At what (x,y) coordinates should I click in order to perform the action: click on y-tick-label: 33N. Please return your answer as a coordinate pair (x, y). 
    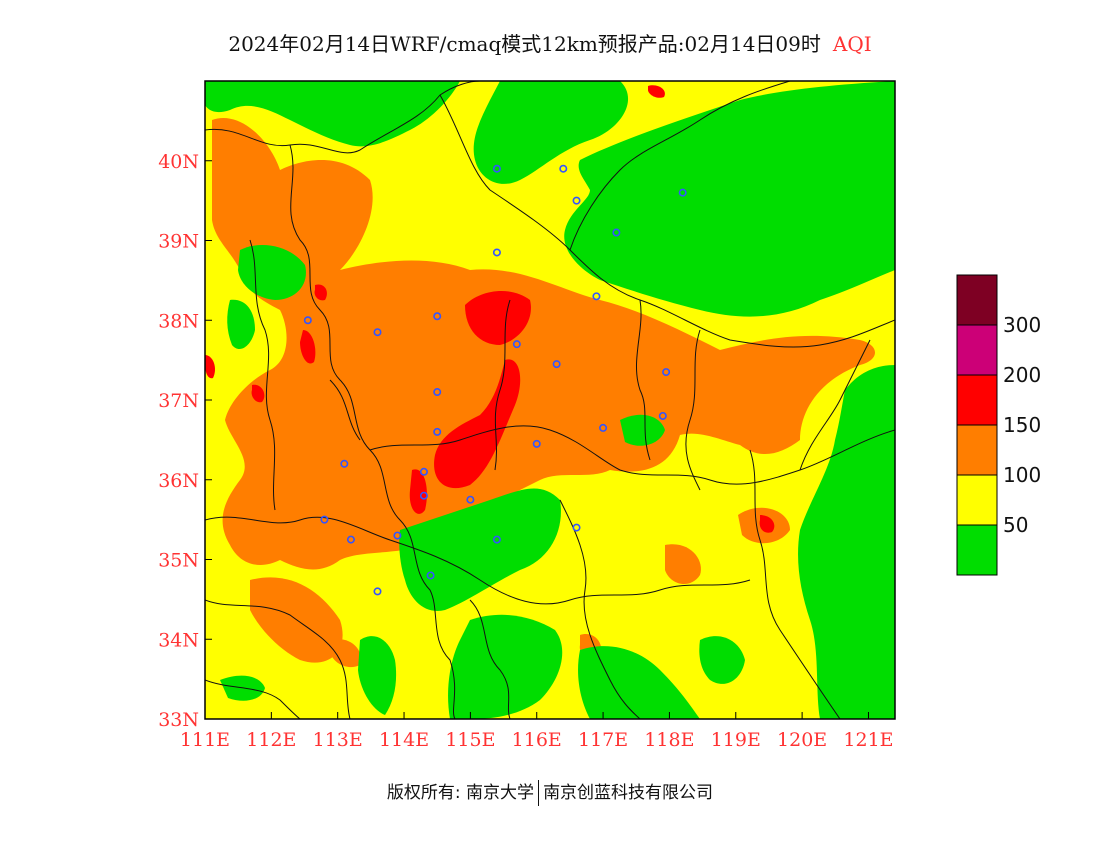
    Looking at the image, I should click on (178, 720).